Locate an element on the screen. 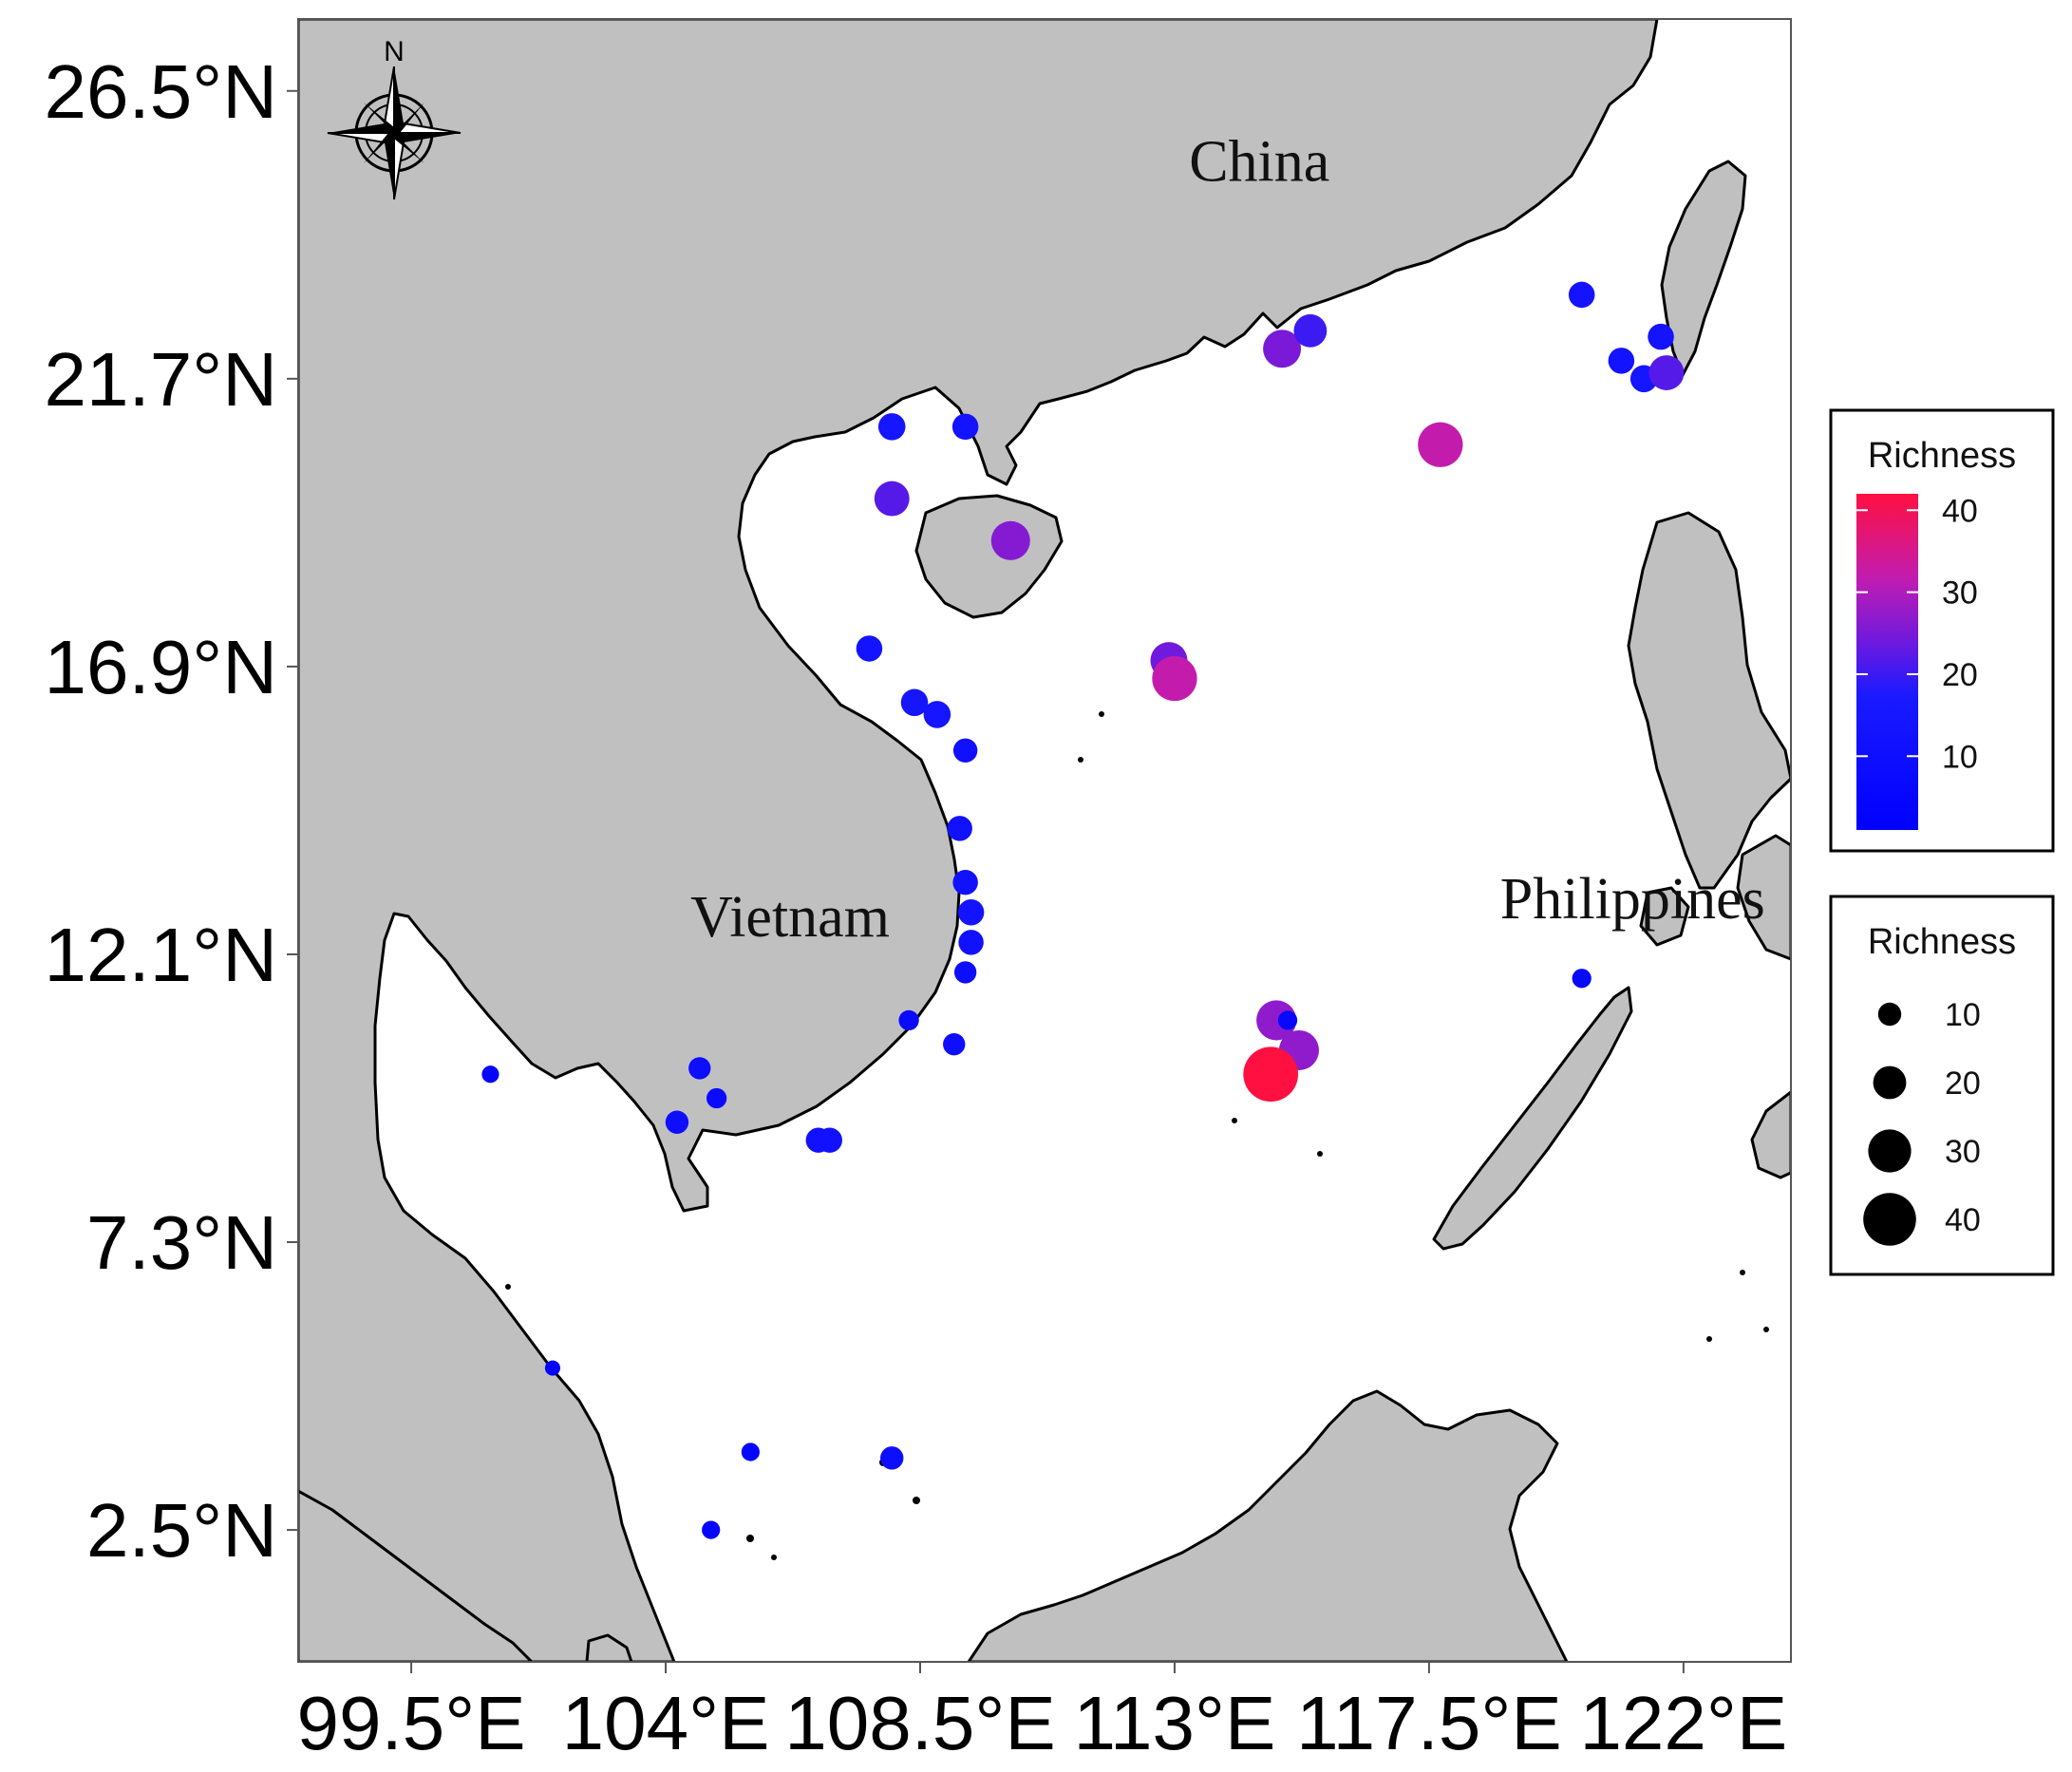 The width and height of the screenshot is (2072, 1772). size-legend-title: Richness is located at coordinates (1942, 942).